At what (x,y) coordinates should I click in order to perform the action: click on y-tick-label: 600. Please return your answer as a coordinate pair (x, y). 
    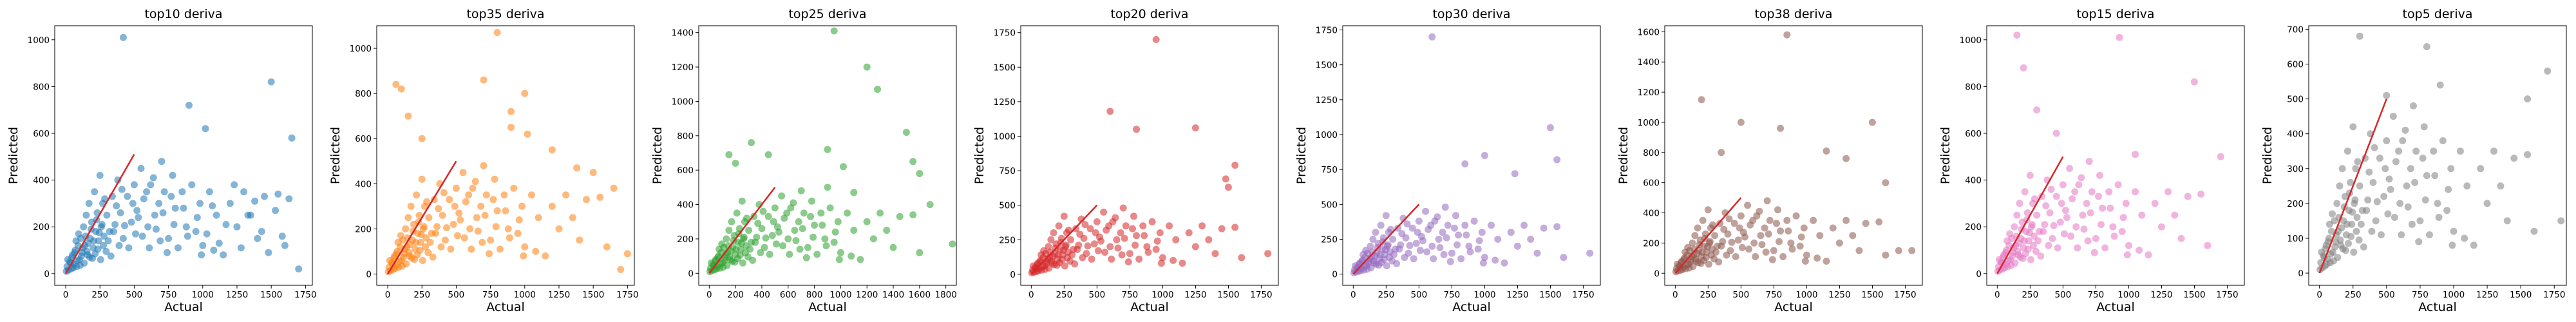
    Looking at the image, I should click on (1973, 134).